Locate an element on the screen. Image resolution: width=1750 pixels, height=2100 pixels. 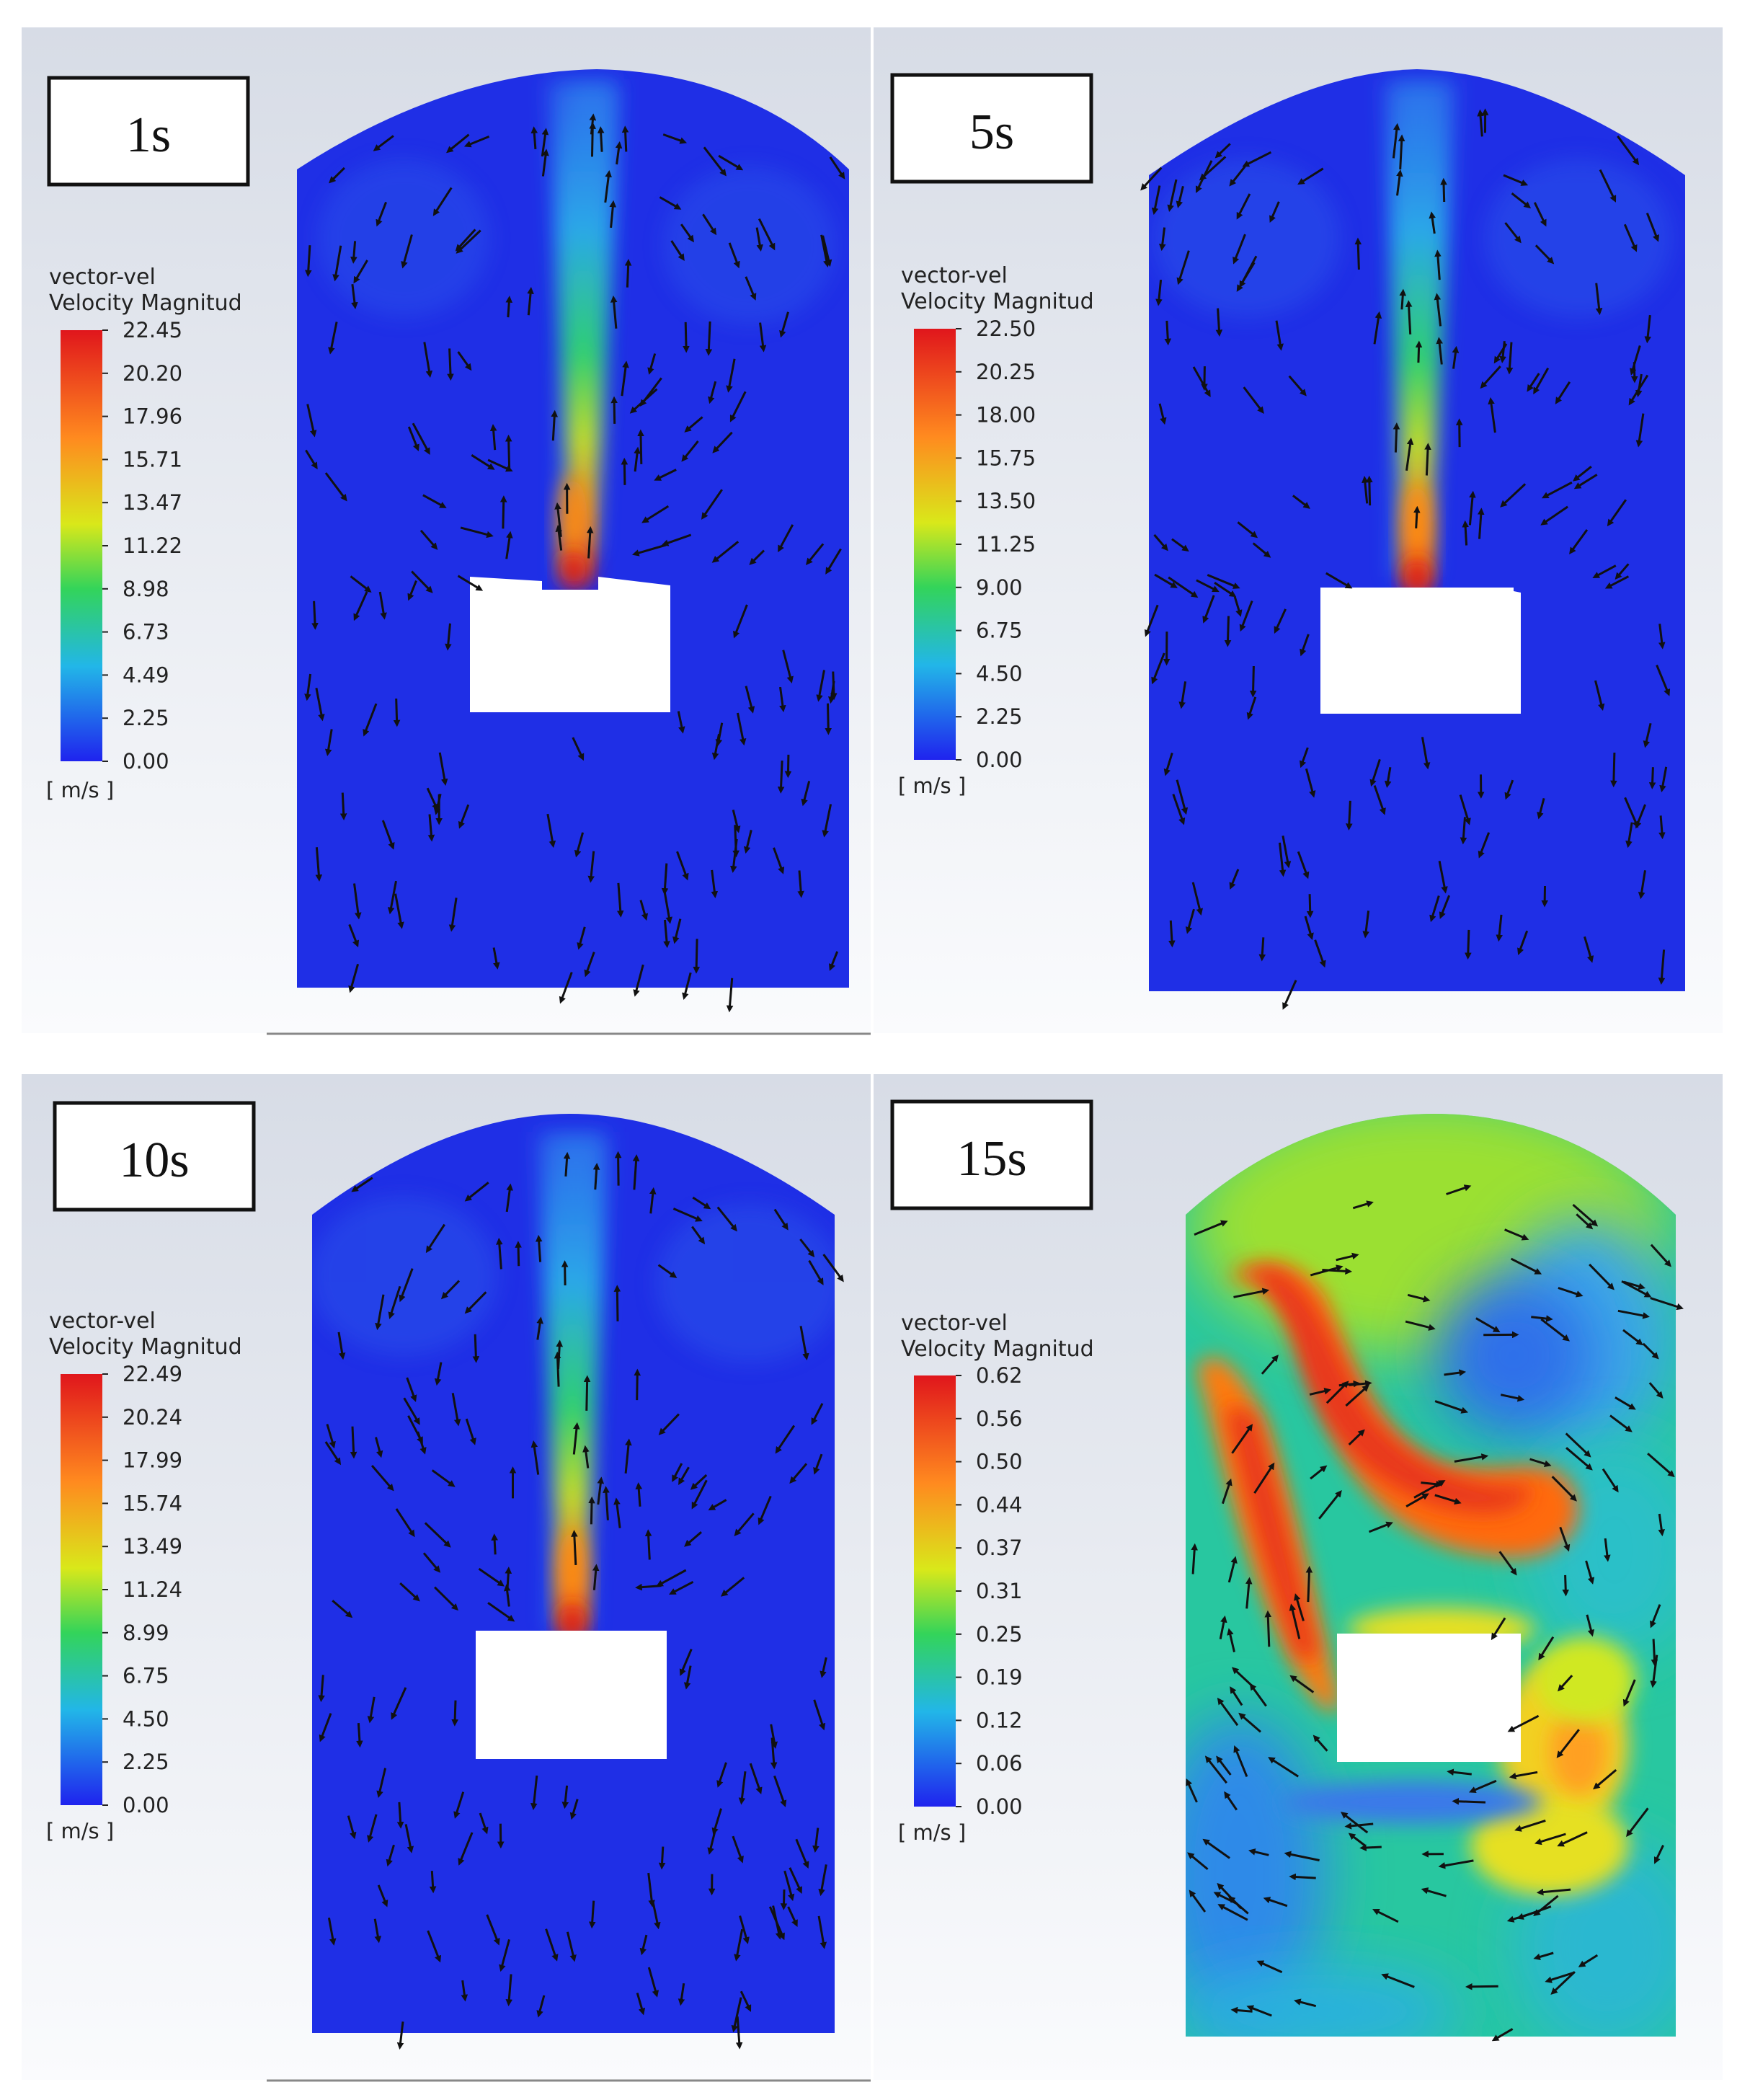
legend-title: vector-vel is located at coordinates (954, 1323).